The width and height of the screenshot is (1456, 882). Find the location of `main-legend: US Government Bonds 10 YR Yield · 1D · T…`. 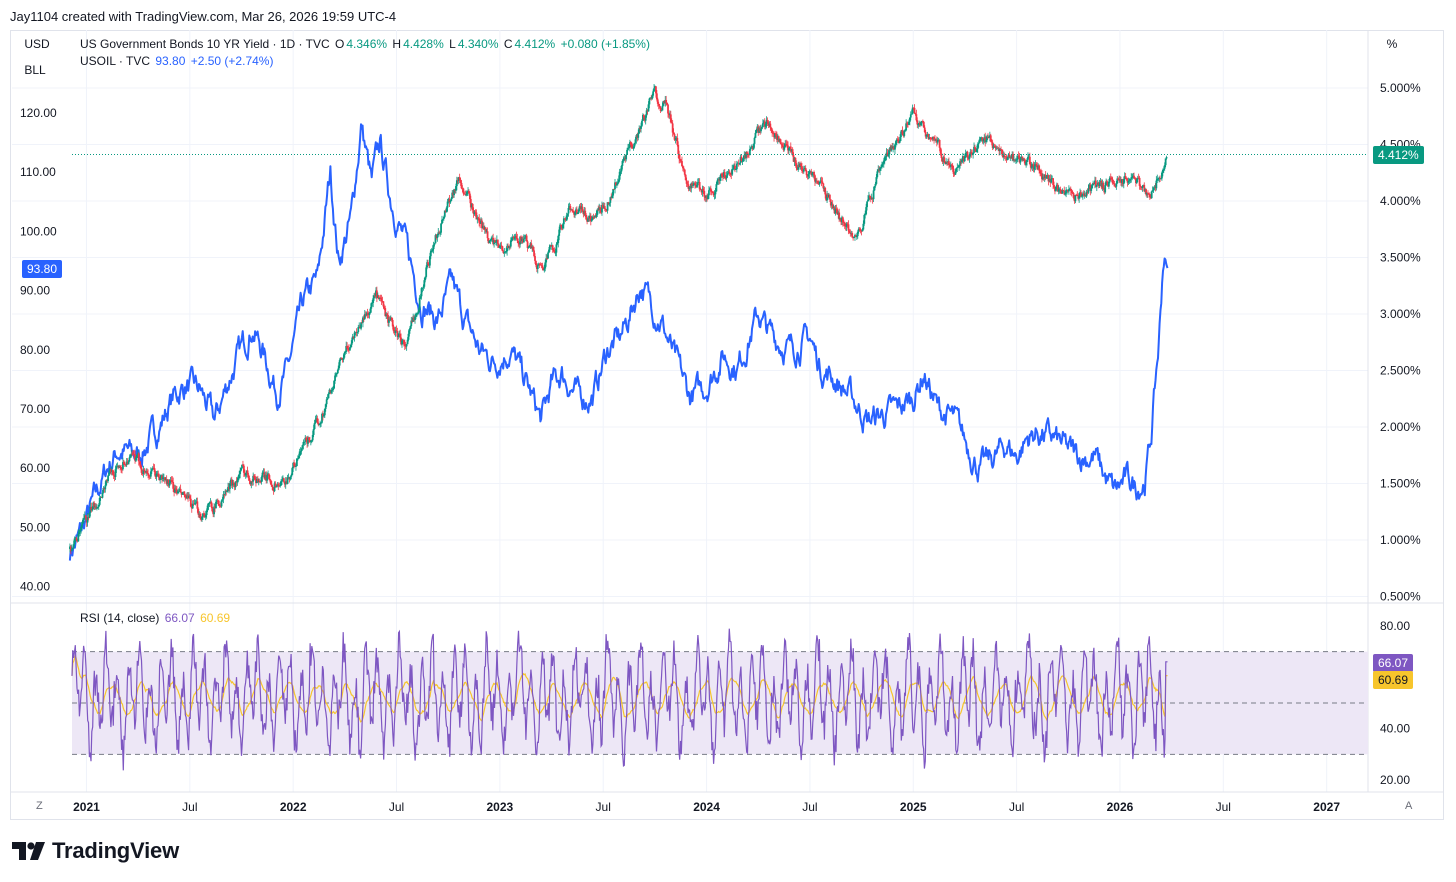

main-legend: US Government Bonds 10 YR Yield · 1D · T… is located at coordinates (366, 44).